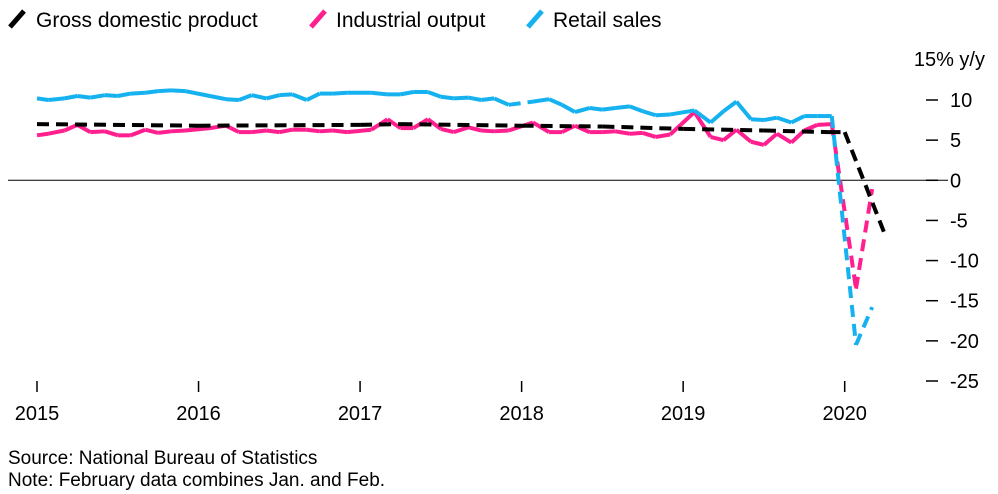 This screenshot has width=998, height=494. I want to click on x-tick-label: 2016, so click(198, 414).